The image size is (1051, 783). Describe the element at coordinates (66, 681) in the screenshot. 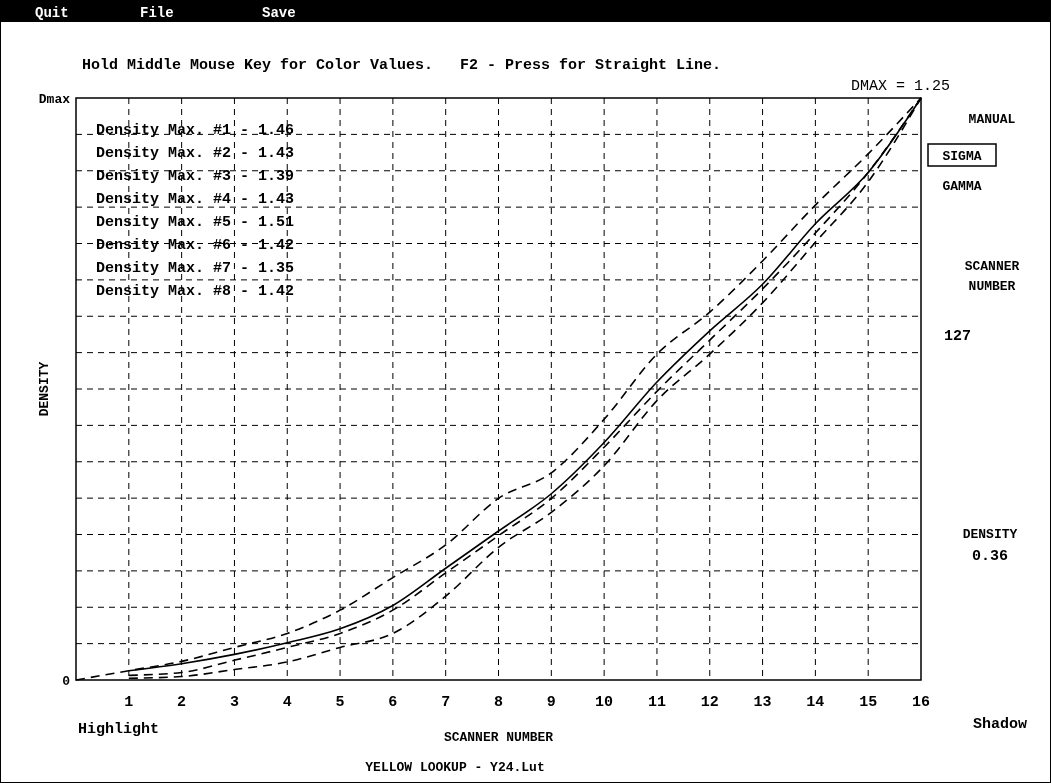

I see `text: 0` at that location.